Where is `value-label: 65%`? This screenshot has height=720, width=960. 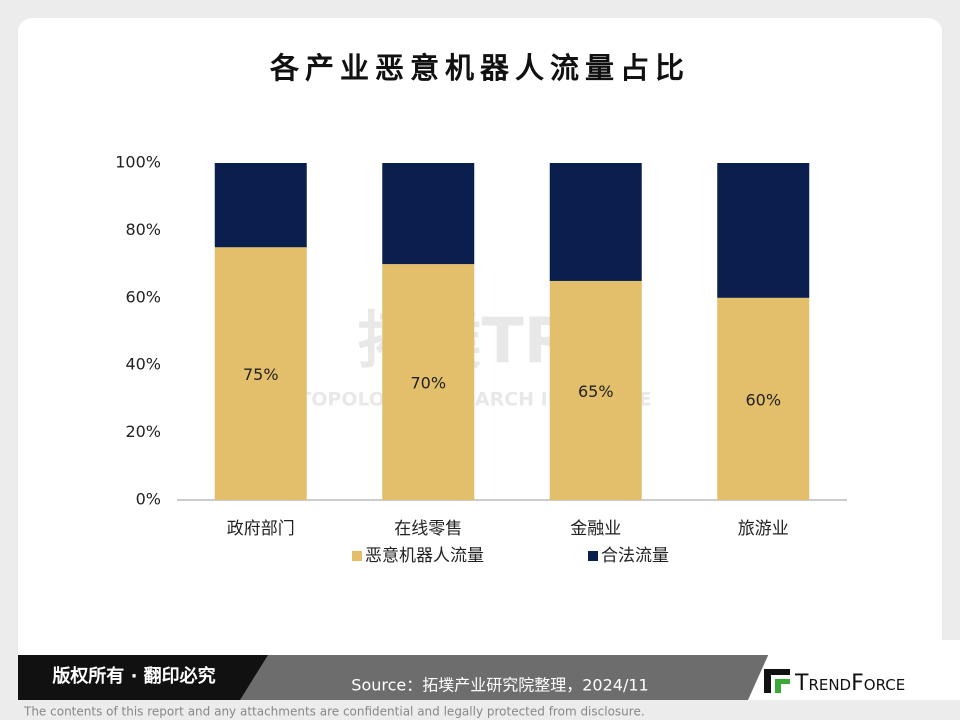 value-label: 65% is located at coordinates (596, 391).